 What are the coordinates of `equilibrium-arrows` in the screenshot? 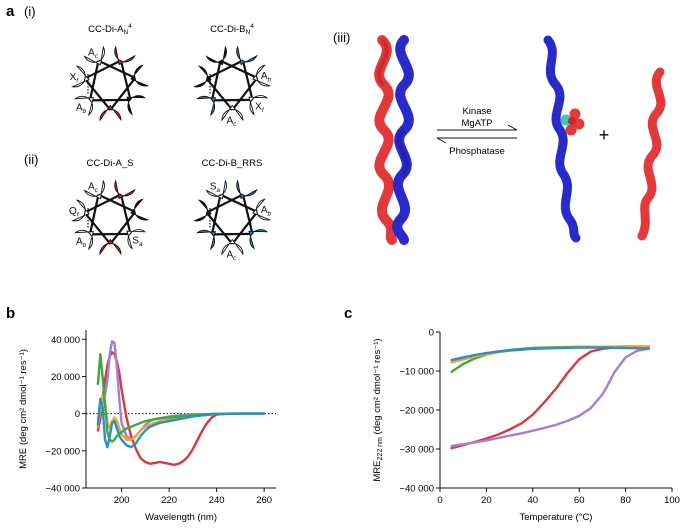 It's located at (477, 134).